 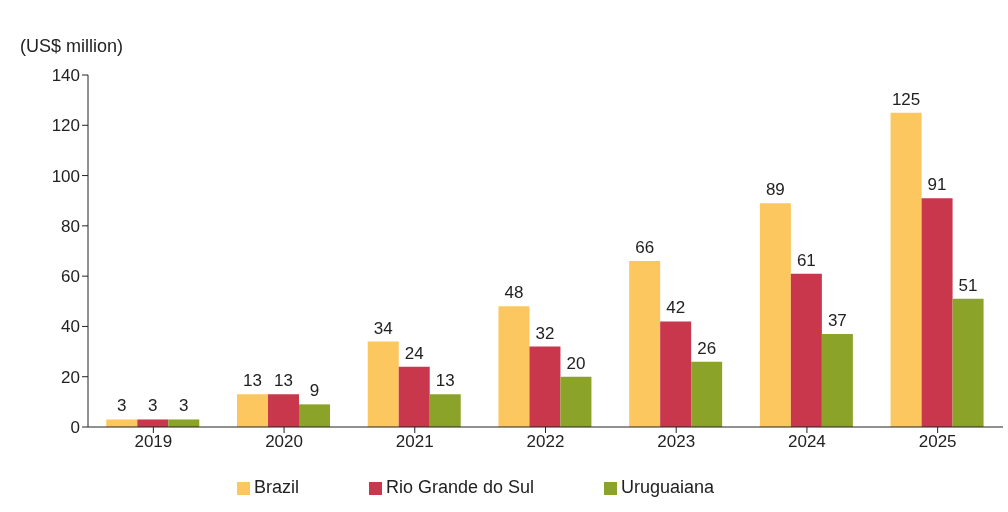 What do you see at coordinates (65, 176) in the screenshot?
I see `y-tick-label: 100` at bounding box center [65, 176].